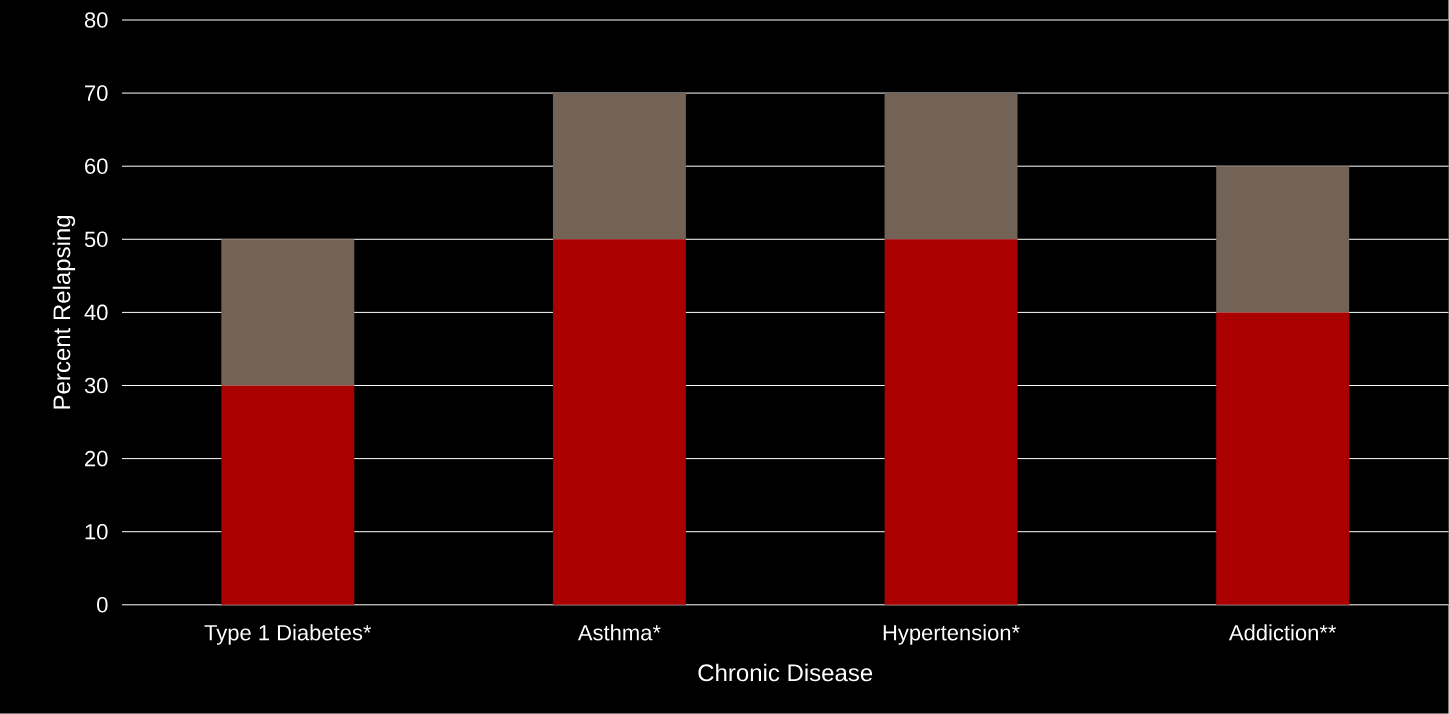  I want to click on y-tick-label: 0, so click(102, 605).